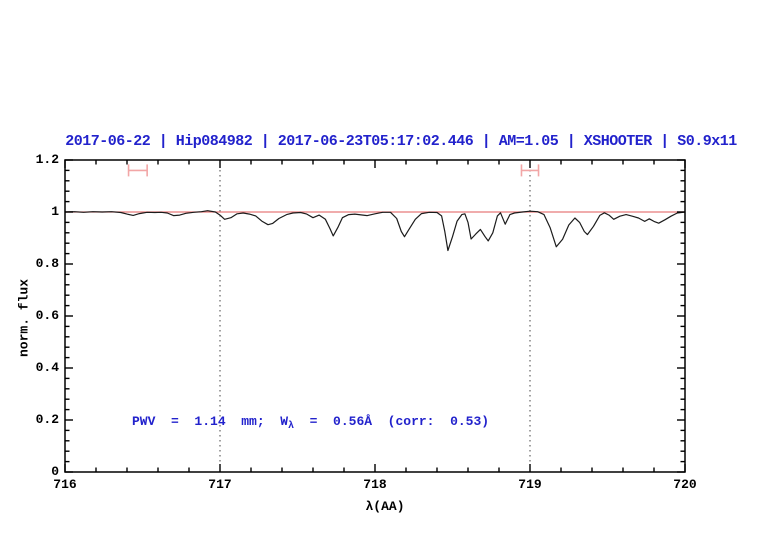 This screenshot has width=782, height=542. What do you see at coordinates (47, 263) in the screenshot?
I see `y-tick-label: 0.8` at bounding box center [47, 263].